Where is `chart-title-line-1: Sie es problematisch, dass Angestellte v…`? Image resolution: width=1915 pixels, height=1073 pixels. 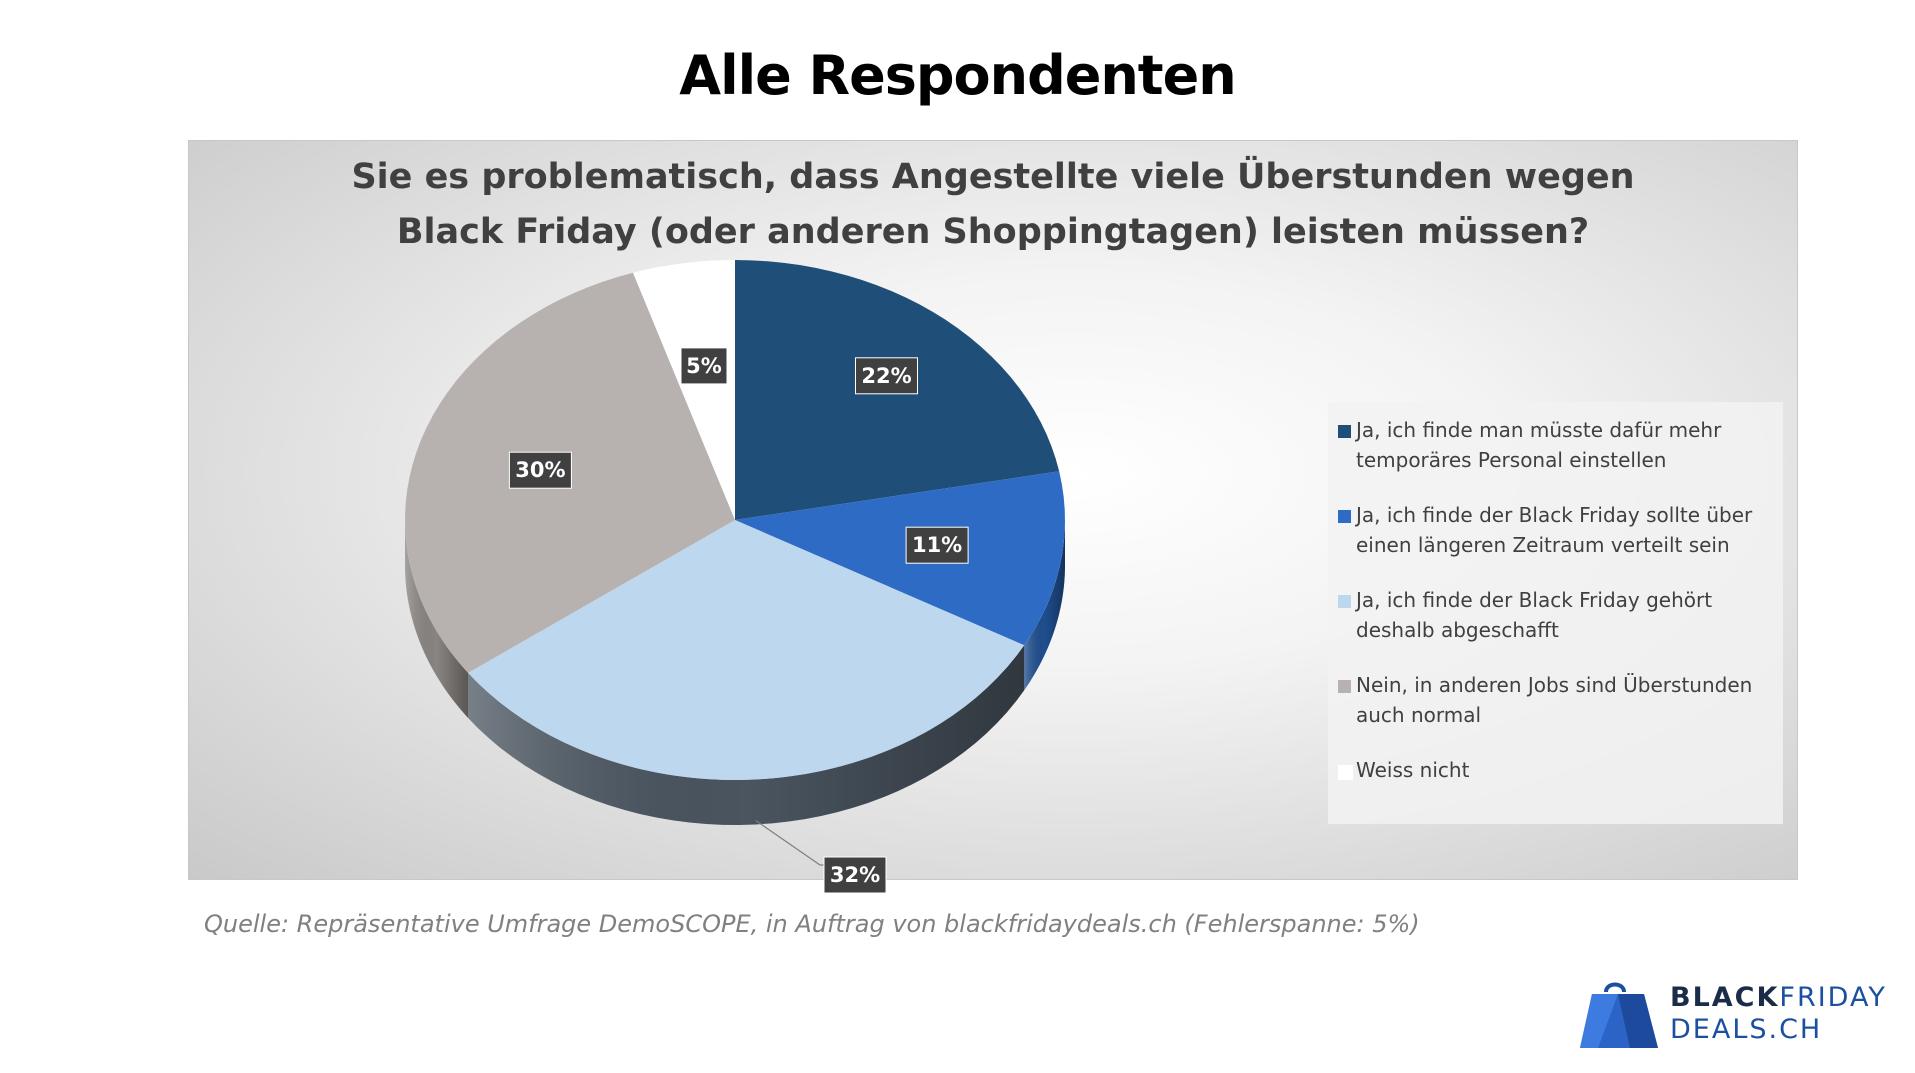 chart-title-line-1: Sie es problematisch, dass Angestellte v… is located at coordinates (993, 177).